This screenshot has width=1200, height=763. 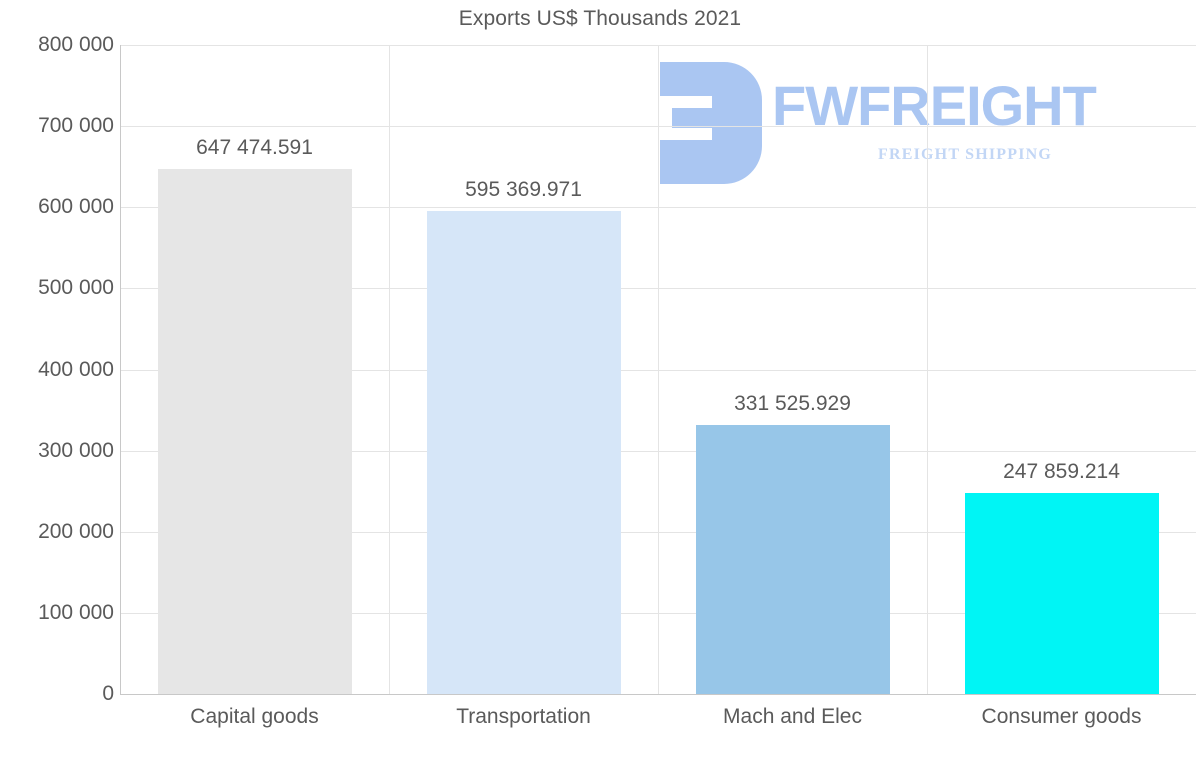 What do you see at coordinates (600, 18) in the screenshot?
I see `chart-title: Exports US$ Thousands 2021` at bounding box center [600, 18].